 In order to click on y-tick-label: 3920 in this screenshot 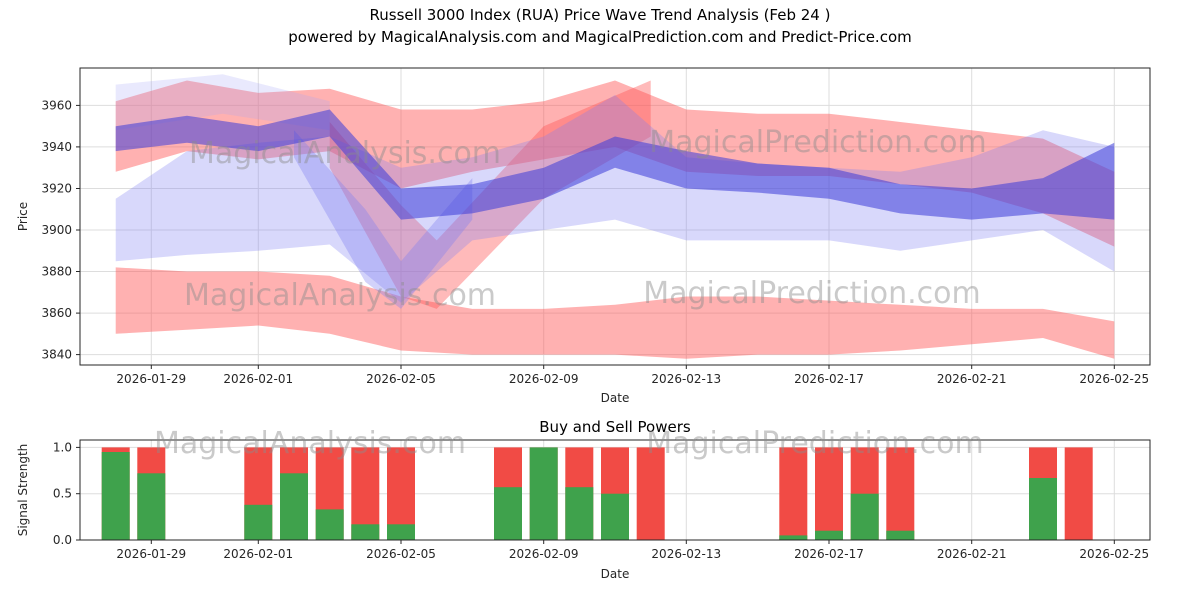, I will do `click(56, 189)`.